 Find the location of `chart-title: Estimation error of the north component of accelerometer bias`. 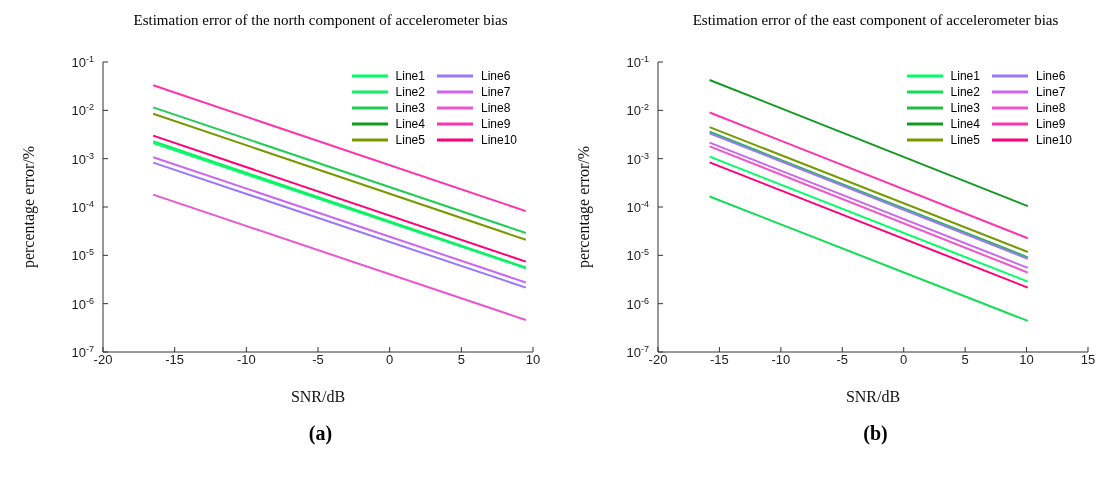

chart-title: Estimation error of the north component of accelerometer bias is located at coordinates (320, 21).